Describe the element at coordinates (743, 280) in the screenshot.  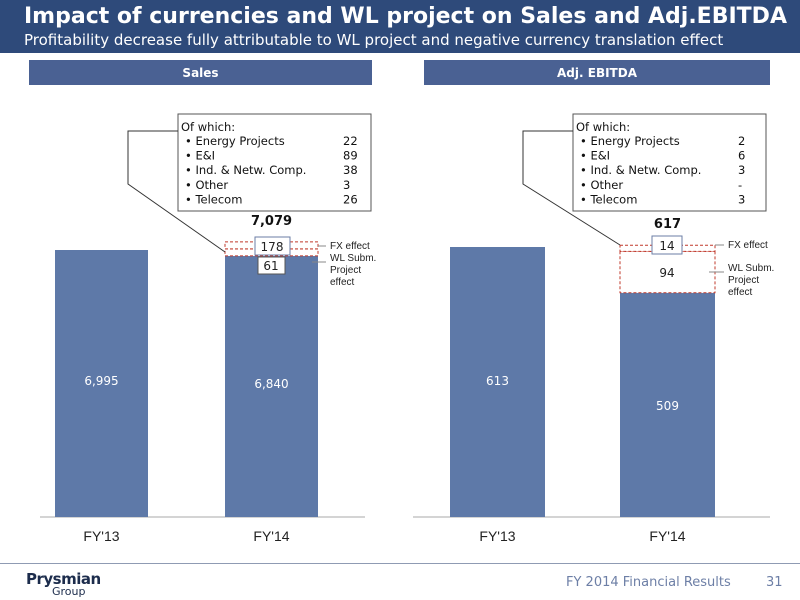
I see `ebitda-wl-note-line: Project` at that location.